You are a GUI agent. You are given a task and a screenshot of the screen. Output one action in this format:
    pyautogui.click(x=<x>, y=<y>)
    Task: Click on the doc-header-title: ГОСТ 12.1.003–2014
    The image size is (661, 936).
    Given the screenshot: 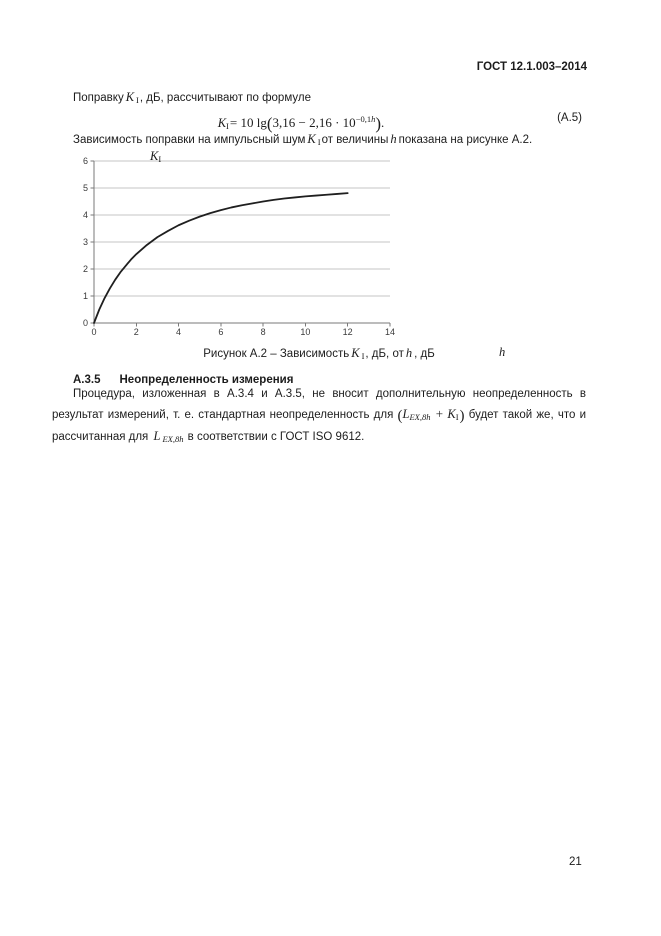 What is the action you would take?
    pyautogui.click(x=531, y=67)
    